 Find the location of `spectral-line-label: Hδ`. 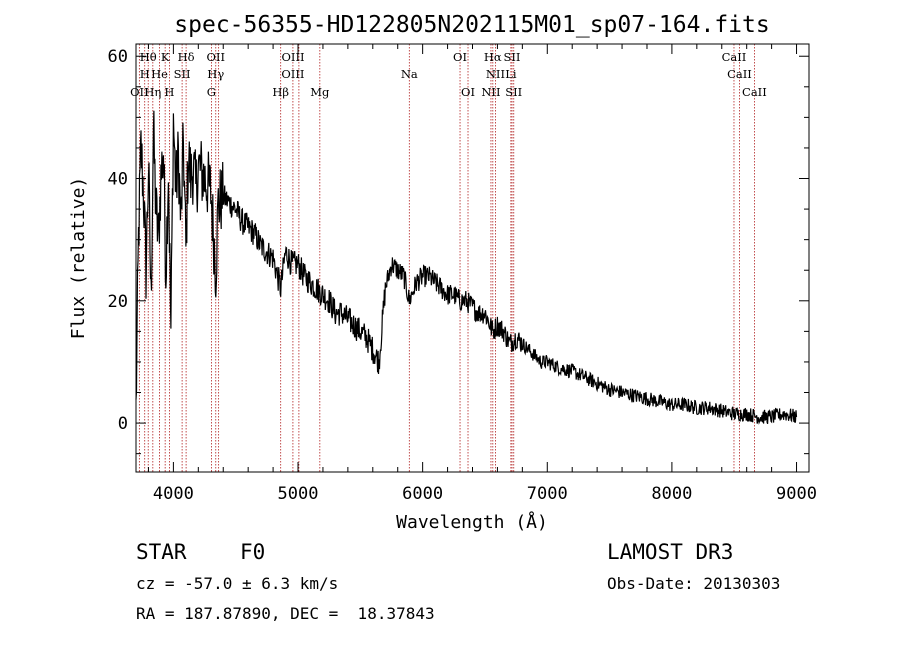

spectral-line-label: Hδ is located at coordinates (186, 57).